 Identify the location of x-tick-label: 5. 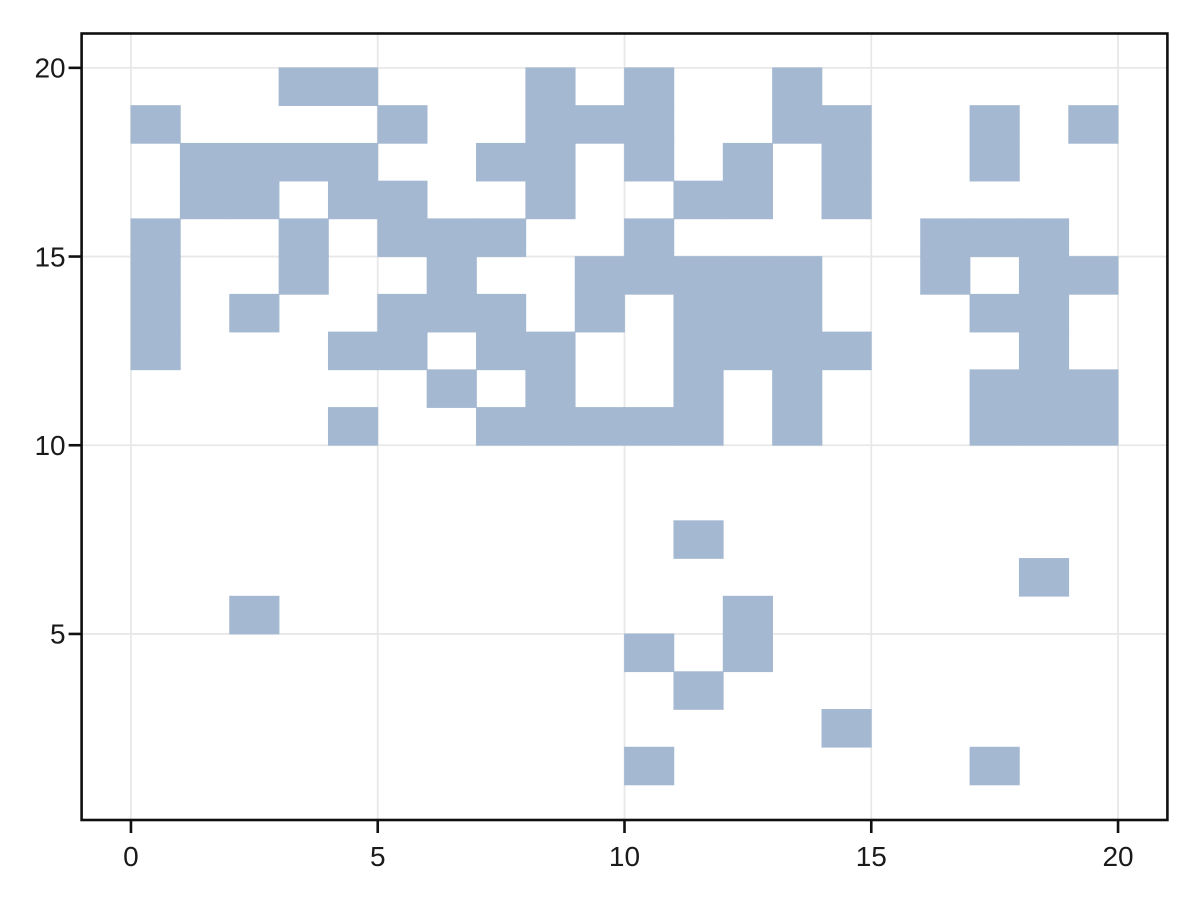
(378, 856).